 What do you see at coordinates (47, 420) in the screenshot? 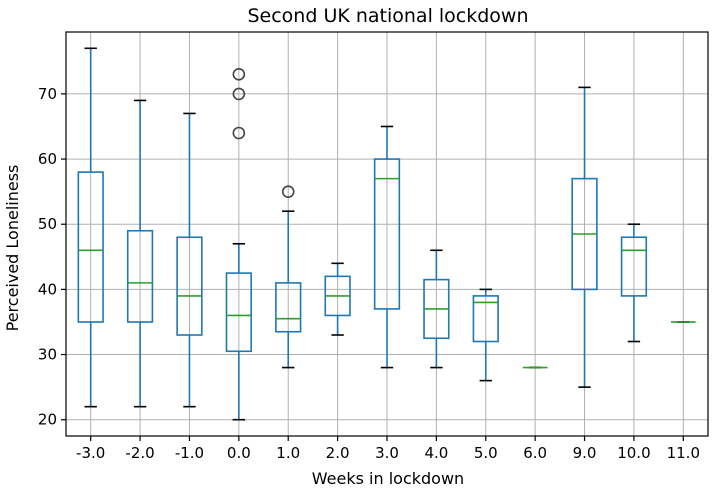
I see `y-tick-label: 20` at bounding box center [47, 420].